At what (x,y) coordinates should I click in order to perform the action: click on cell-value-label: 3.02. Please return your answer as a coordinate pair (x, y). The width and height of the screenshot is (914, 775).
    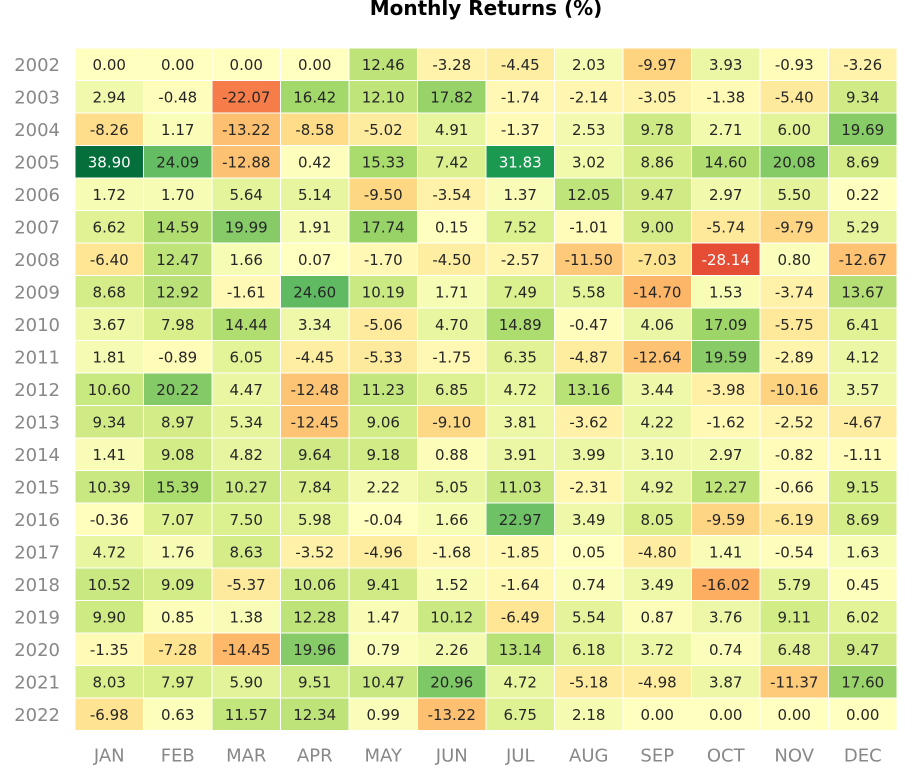
    Looking at the image, I should click on (588, 162).